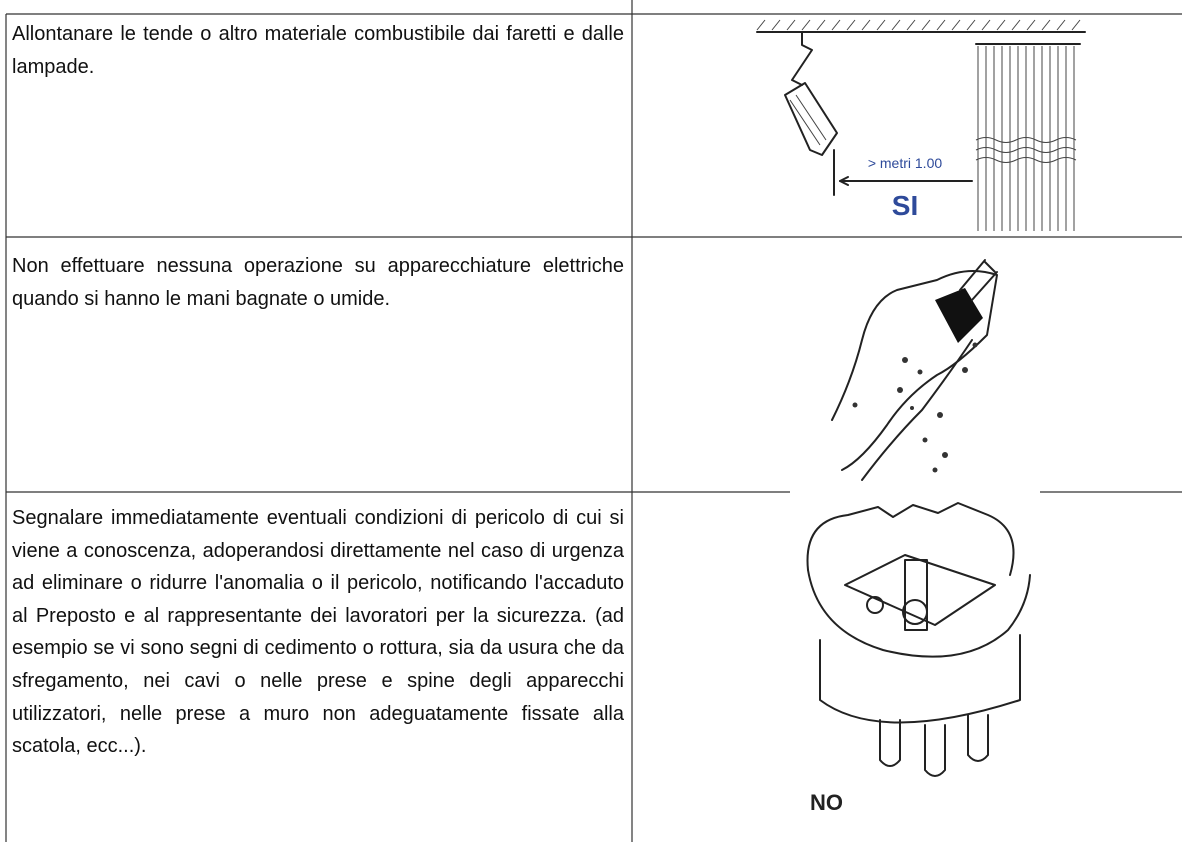 The image size is (1182, 842). I want to click on wet-hand-illustration, so click(914, 370).